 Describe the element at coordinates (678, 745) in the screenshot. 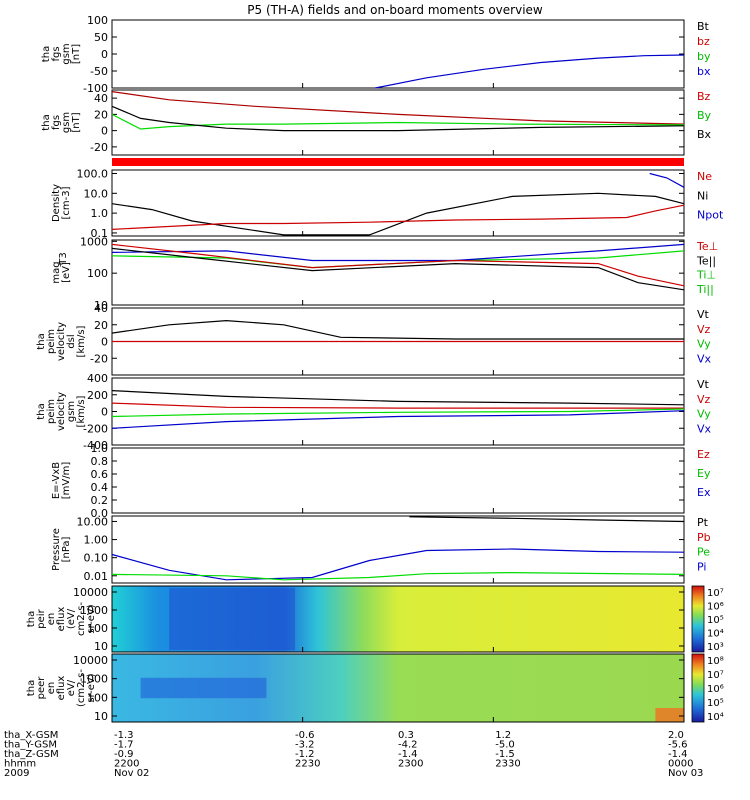

I see `x-row-value: -5.6` at that location.